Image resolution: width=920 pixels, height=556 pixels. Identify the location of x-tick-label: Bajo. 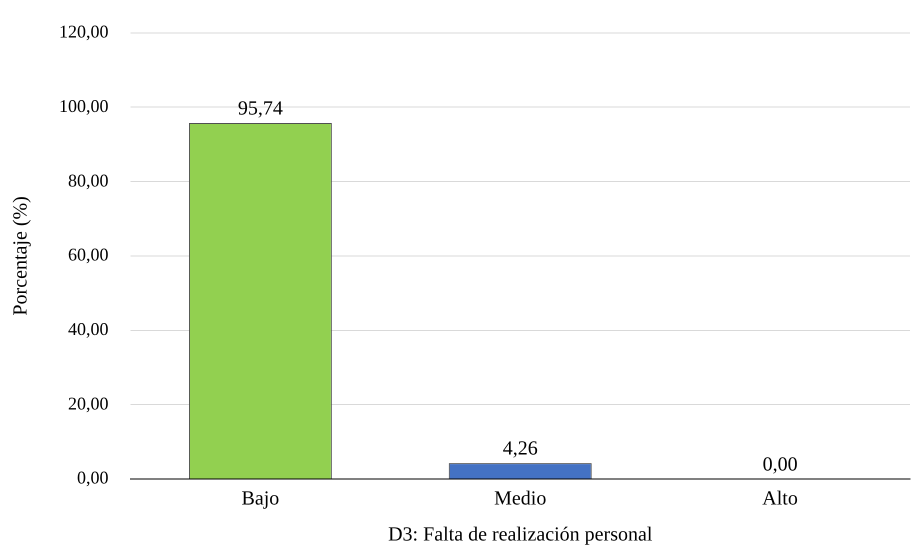
(261, 498).